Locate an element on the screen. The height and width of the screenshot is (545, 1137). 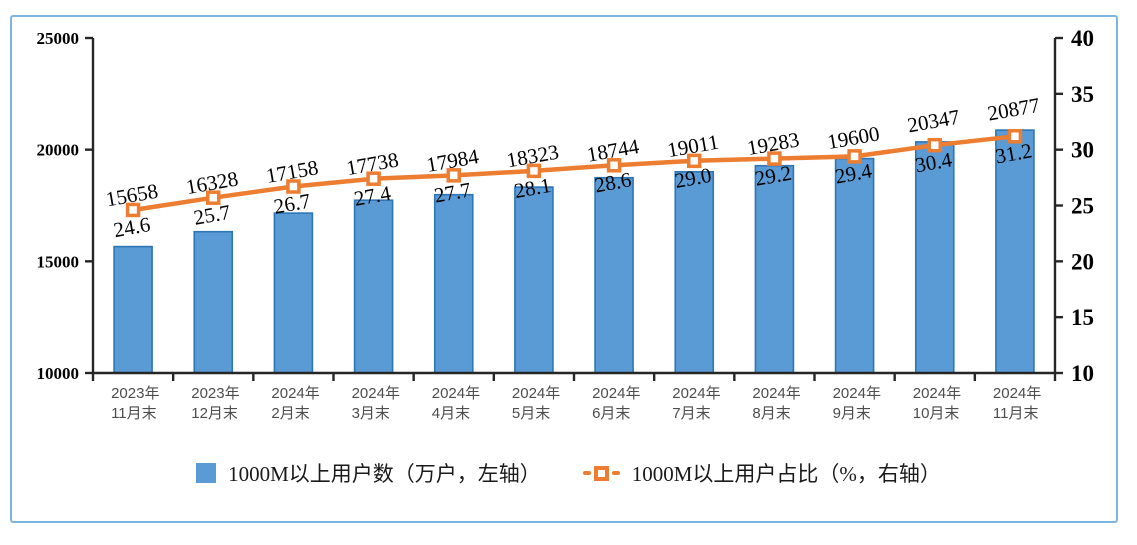
category-label-1: 2023年 12月末 is located at coordinates (215, 403).